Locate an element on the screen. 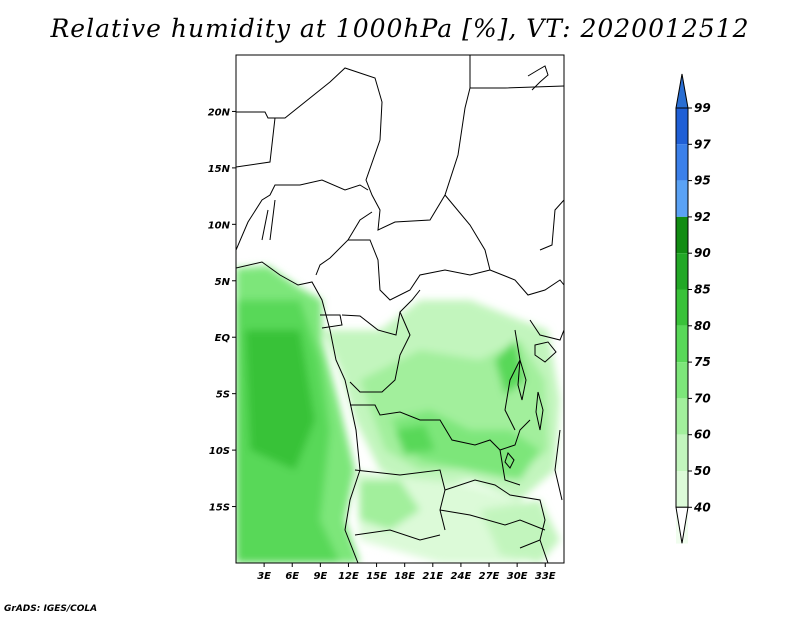  lon-tick-label: 12E is located at coordinates (348, 576).